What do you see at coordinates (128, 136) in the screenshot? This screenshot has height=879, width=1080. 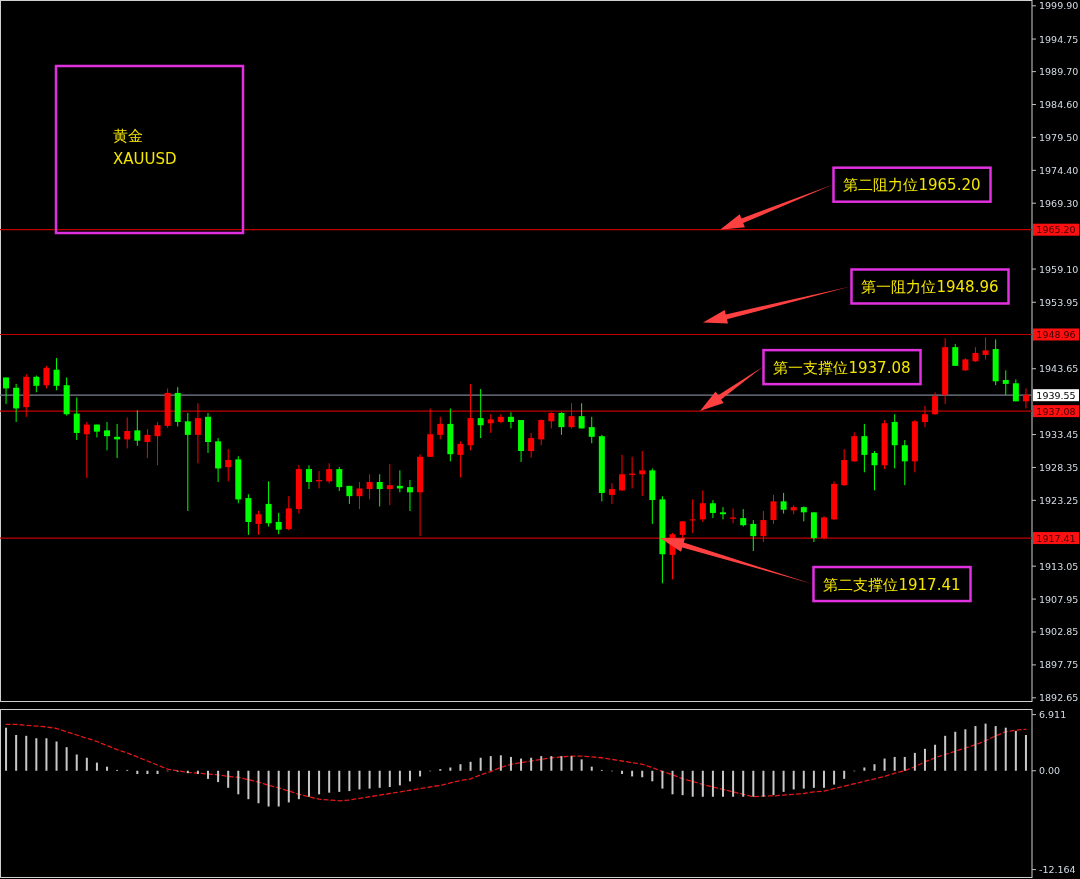 I see `annotation: 黄金` at bounding box center [128, 136].